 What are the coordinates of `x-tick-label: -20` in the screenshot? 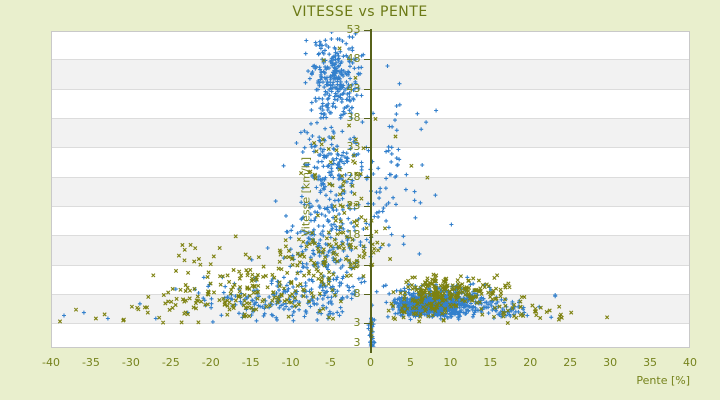 It's located at (210, 362).